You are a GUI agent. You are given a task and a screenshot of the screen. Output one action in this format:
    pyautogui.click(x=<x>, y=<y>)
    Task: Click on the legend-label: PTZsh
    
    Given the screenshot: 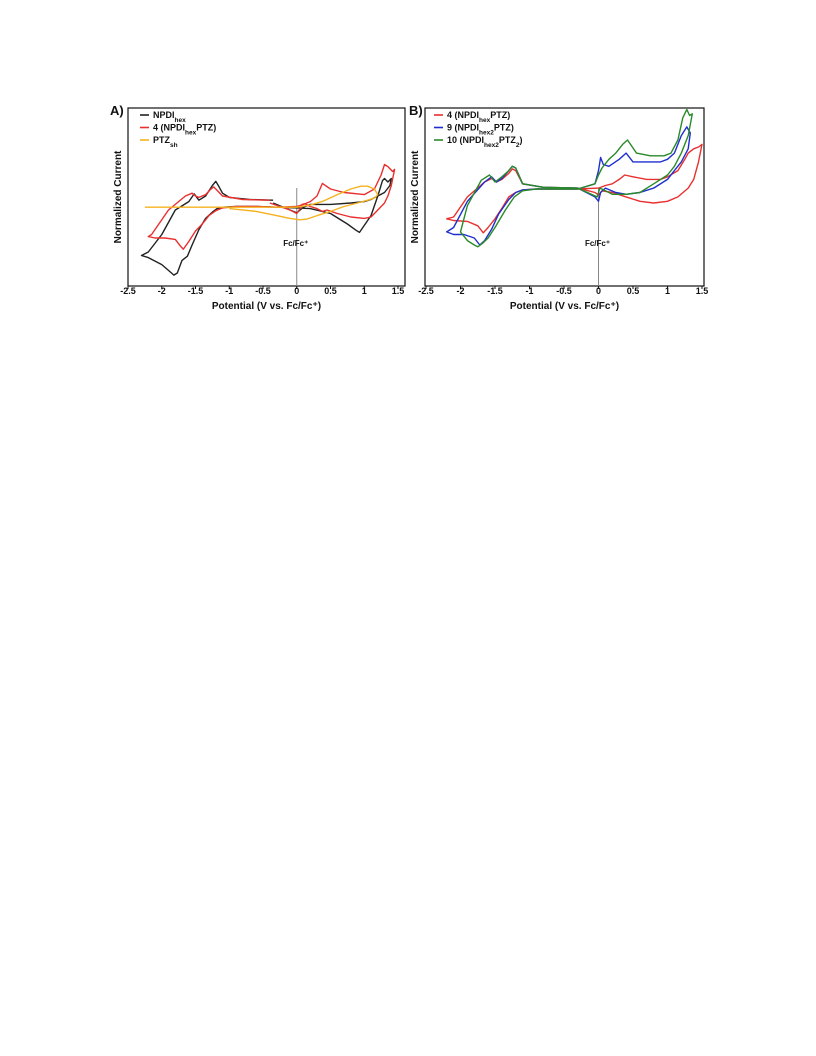 What is the action you would take?
    pyautogui.click(x=165, y=142)
    